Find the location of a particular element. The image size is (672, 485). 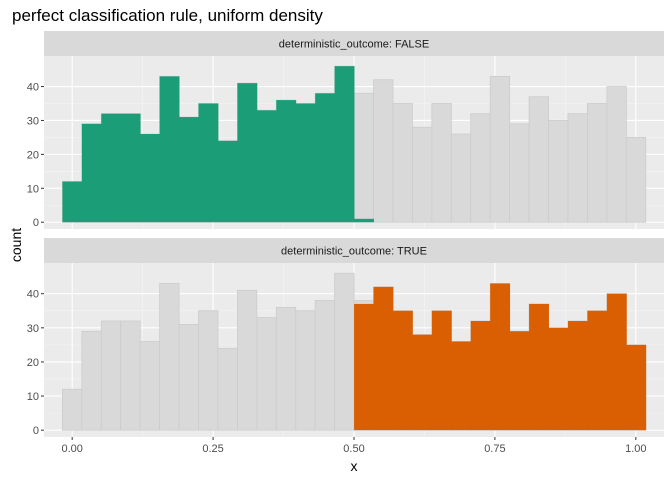

x-axis: 0.00 0.25 0.50 0.75 1.00 is located at coordinates (354, 446).